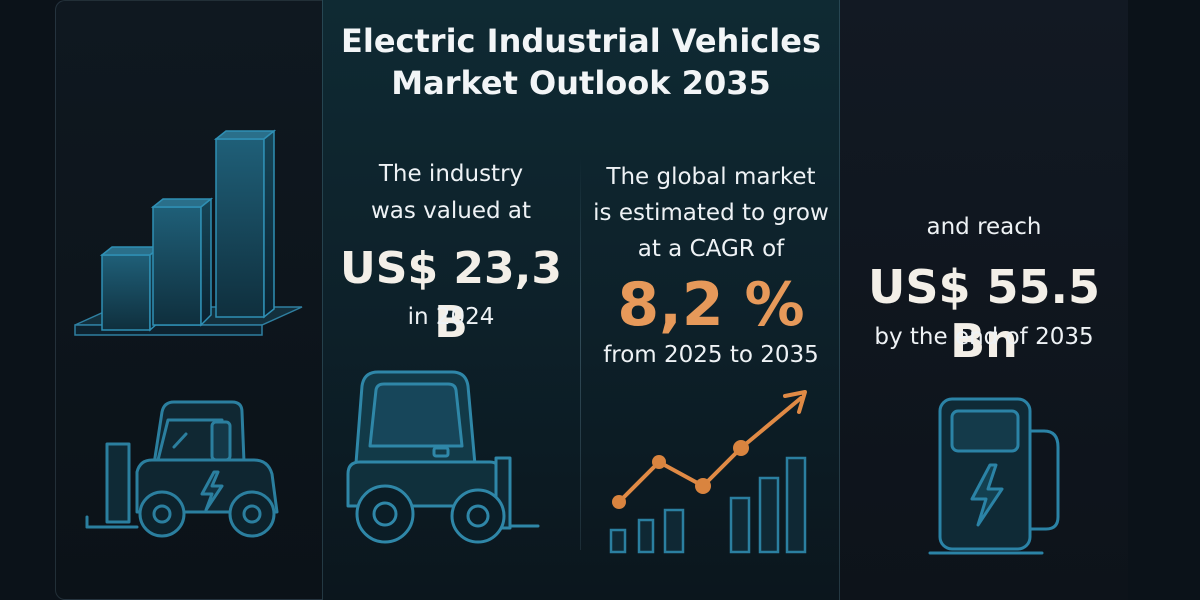 The height and width of the screenshot is (600, 1200). Describe the element at coordinates (711, 213) in the screenshot. I see `growth-intro-line-2: is estimated to grow` at that location.